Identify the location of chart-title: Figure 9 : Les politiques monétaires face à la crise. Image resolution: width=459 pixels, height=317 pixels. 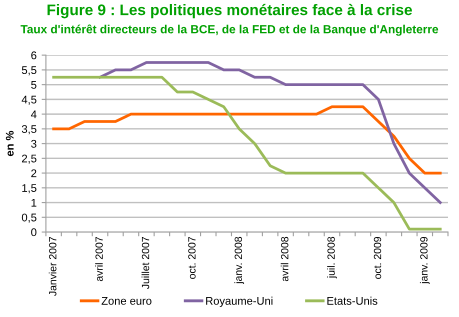
(230, 11).